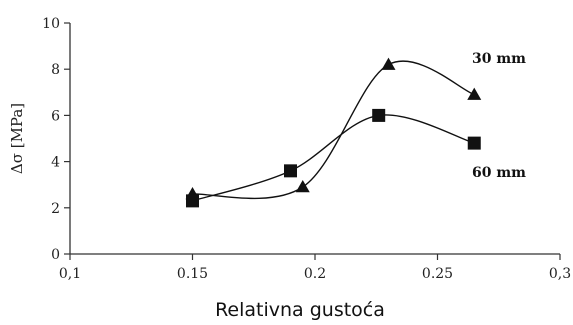 The width and height of the screenshot is (573, 325). Describe the element at coordinates (499, 173) in the screenshot. I see `series-label-60mm: 60 mm` at that location.